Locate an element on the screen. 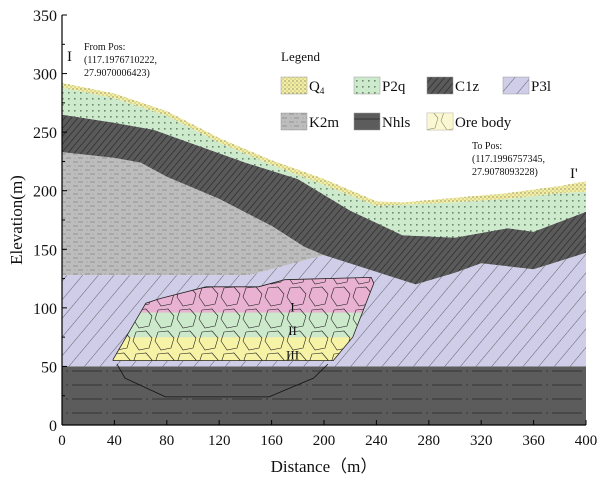 This screenshot has height=482, width=605. x-tick-label: 120 is located at coordinates (219, 441).